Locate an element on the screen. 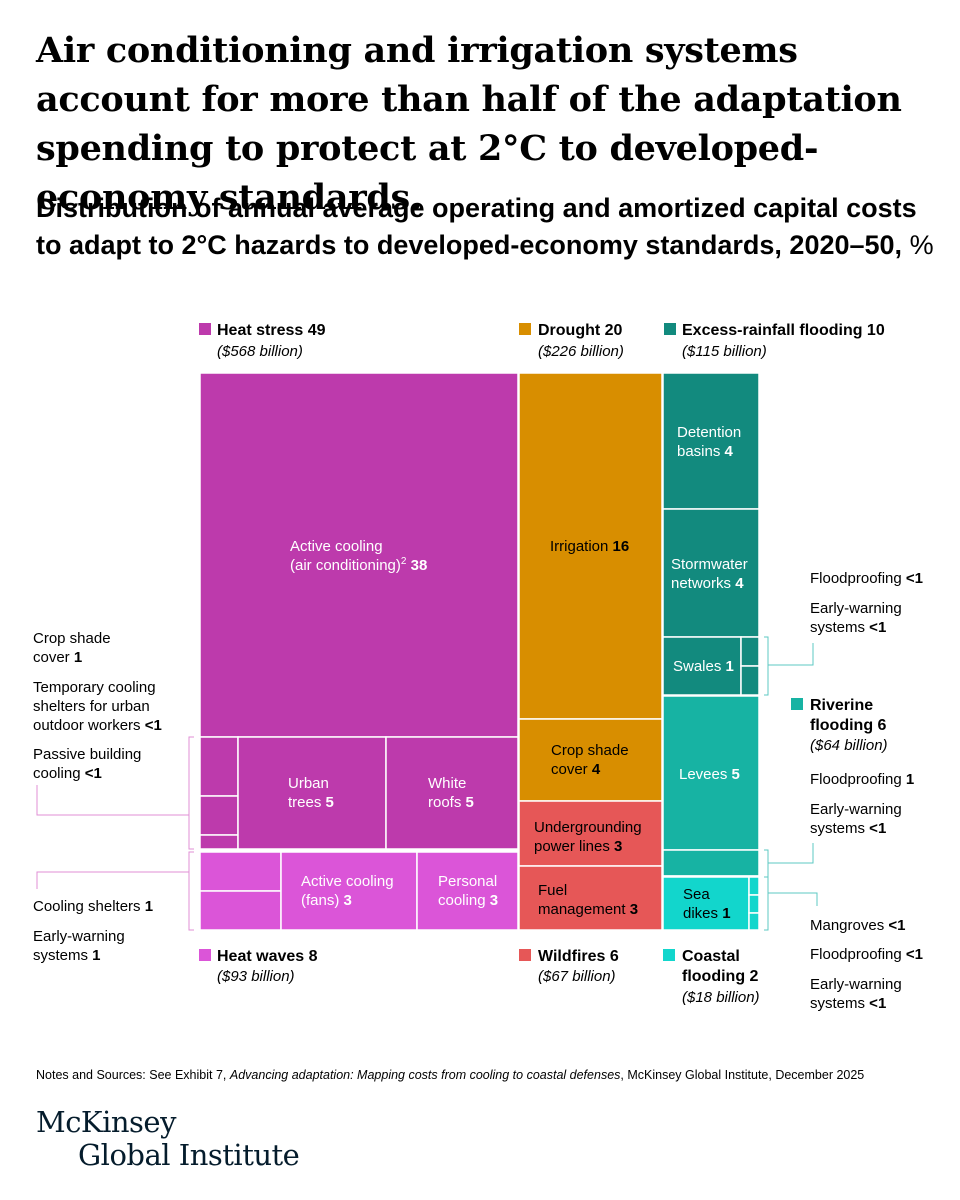 Image resolution: width=960 pixels, height=1200 pixels. legend-wildfires: Wildfires 6 is located at coordinates (578, 956).